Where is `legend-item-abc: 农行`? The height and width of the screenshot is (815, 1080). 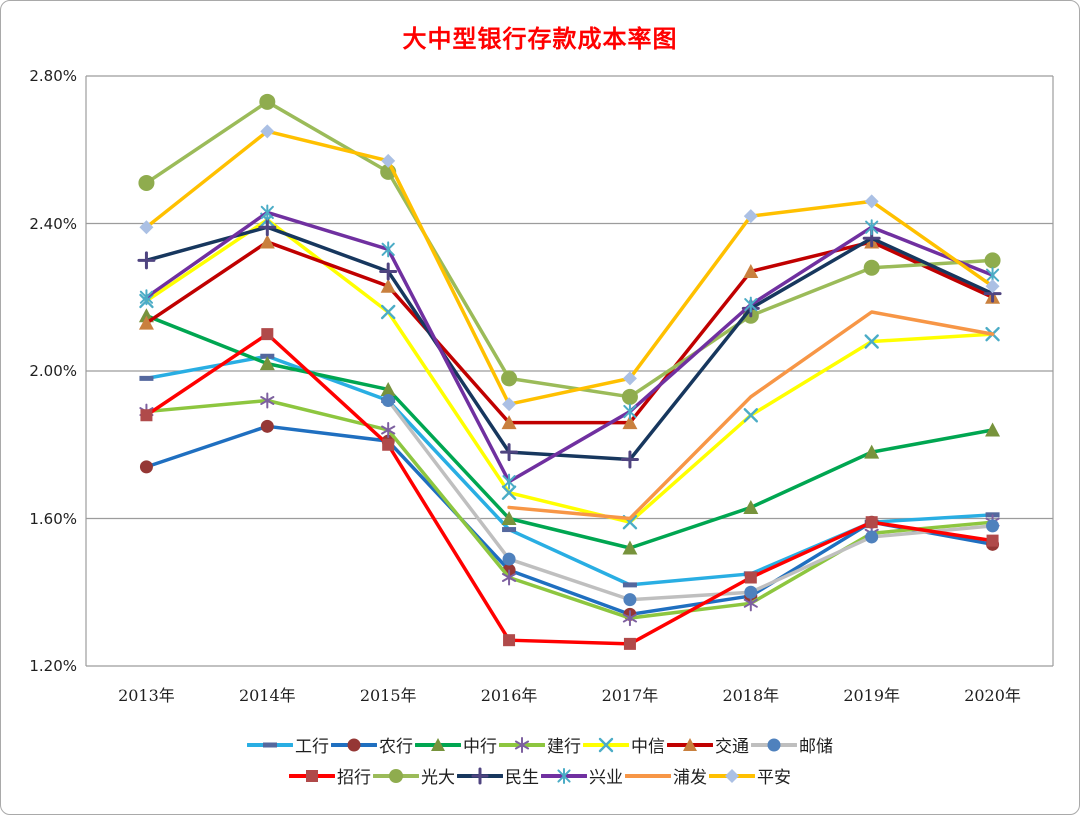
legend-item-abc: 农行 is located at coordinates (372, 744).